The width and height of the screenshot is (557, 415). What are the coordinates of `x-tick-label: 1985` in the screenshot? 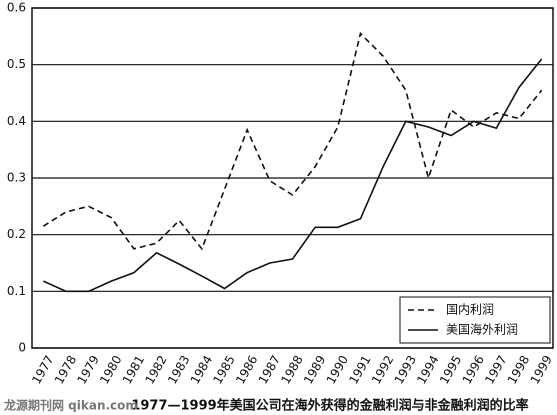 It's located at (223, 369).